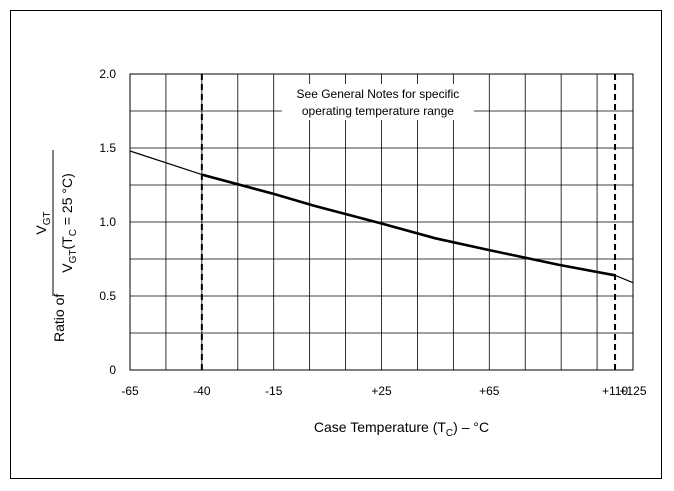 This screenshot has width=674, height=491. Describe the element at coordinates (73, 257) in the screenshot. I see `y-axis-denominator-sub: GT` at that location.